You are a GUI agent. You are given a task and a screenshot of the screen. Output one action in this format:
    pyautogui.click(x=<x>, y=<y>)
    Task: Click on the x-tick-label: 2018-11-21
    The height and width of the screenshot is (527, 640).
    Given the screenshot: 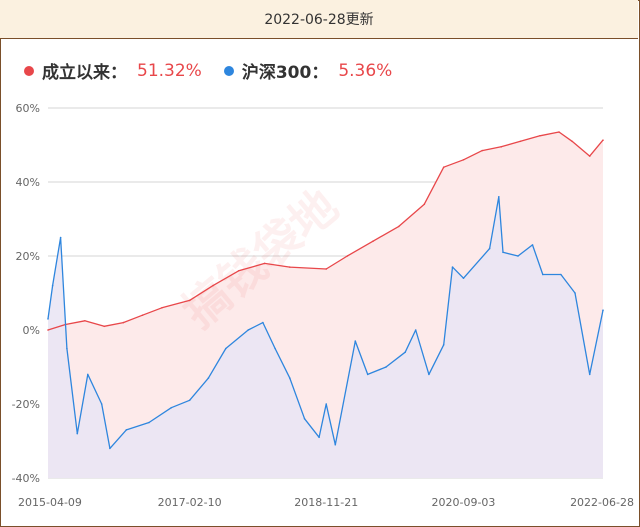 What is the action you would take?
    pyautogui.click(x=326, y=502)
    